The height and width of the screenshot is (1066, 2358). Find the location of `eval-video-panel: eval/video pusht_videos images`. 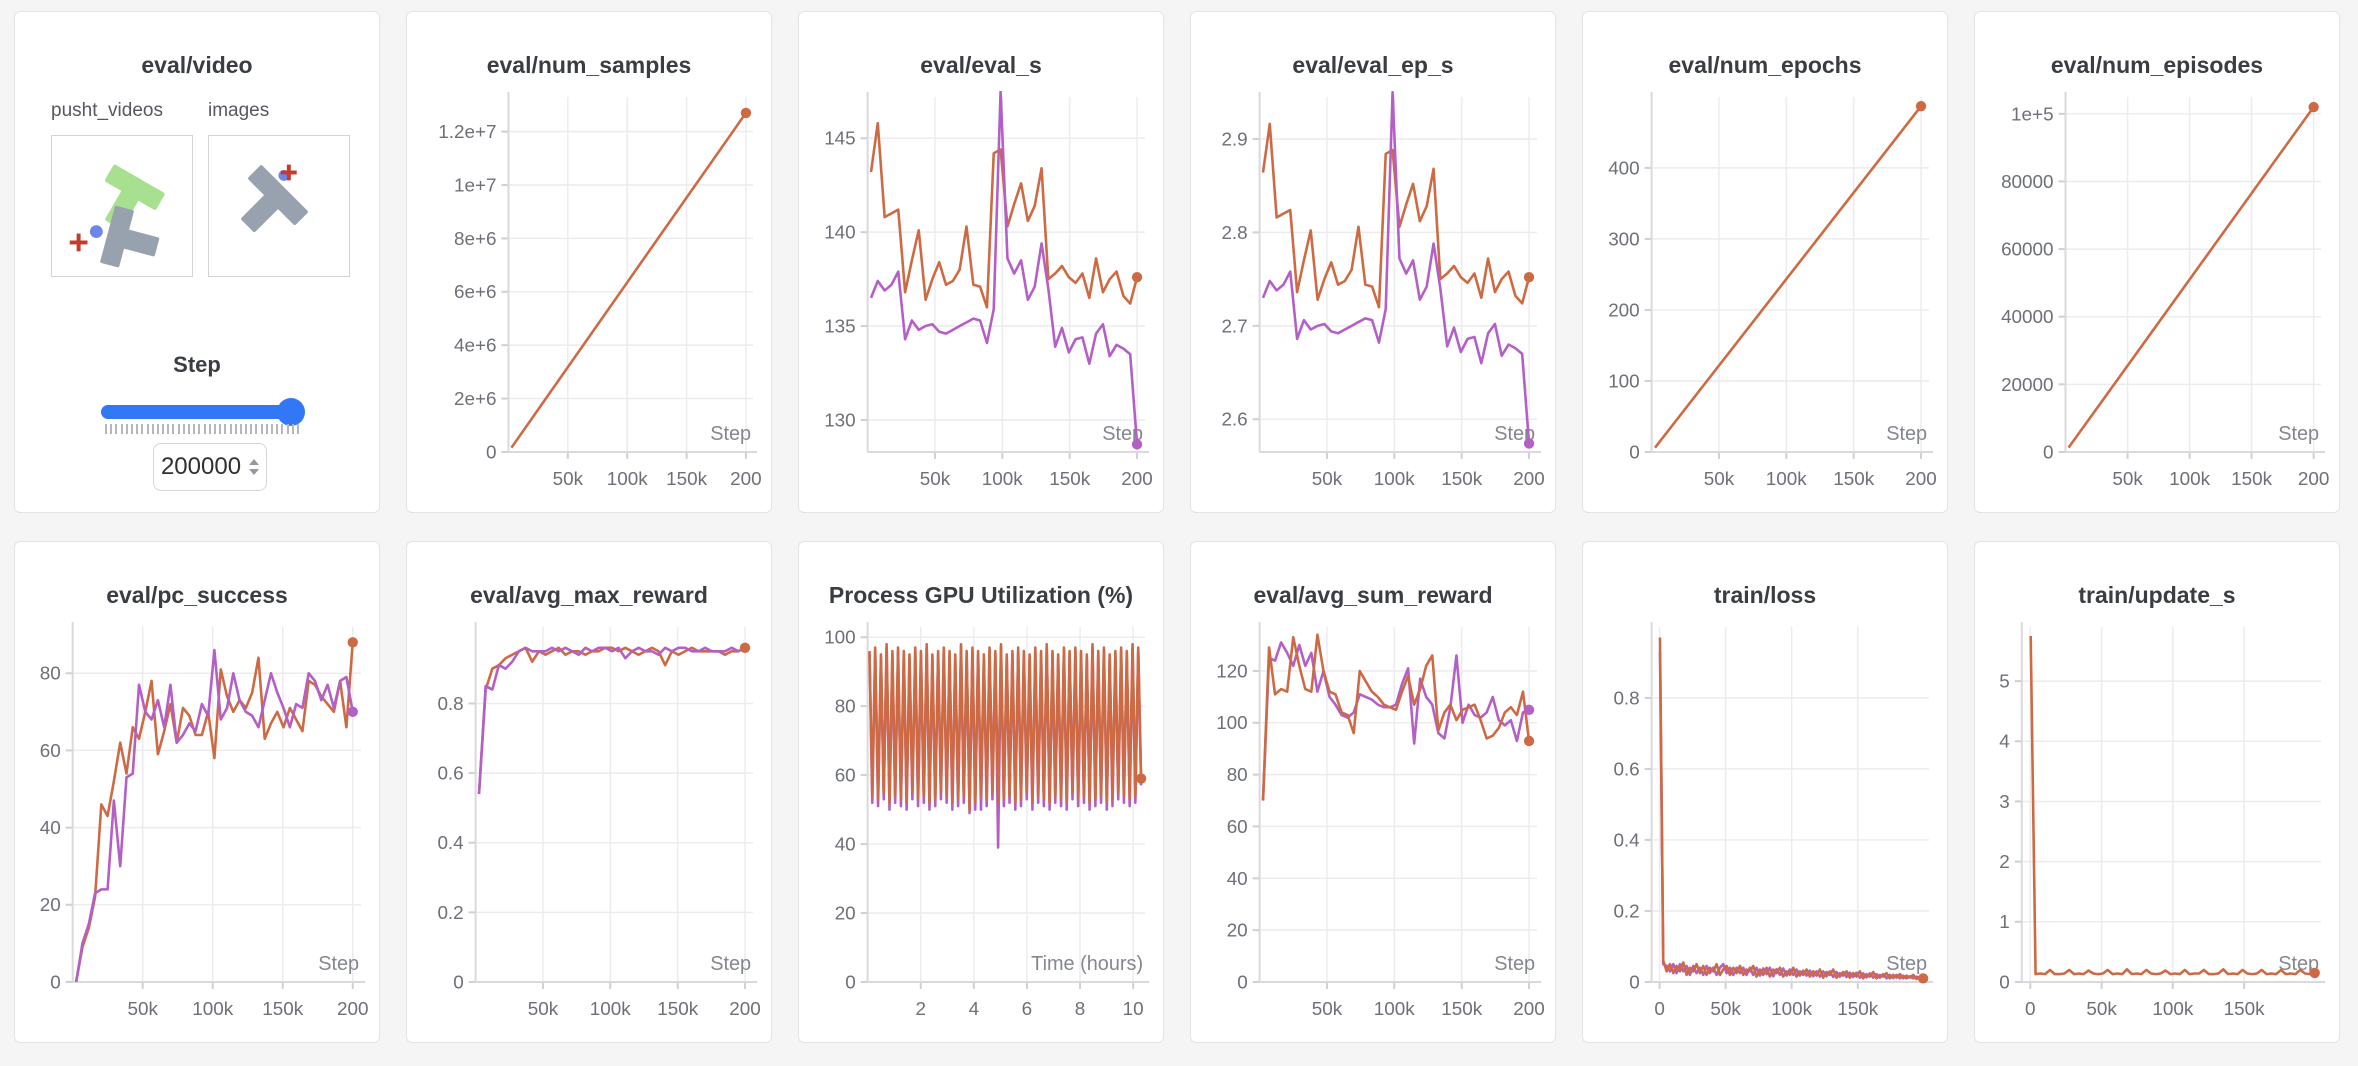

eval-video-panel: eval/video pusht_videos images is located at coordinates (197, 262).